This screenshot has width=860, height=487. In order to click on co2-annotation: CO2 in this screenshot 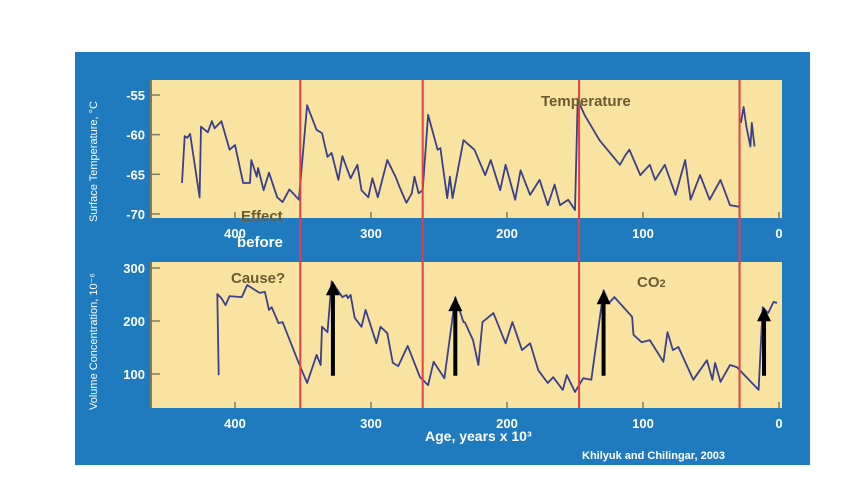, I will do `click(651, 282)`.